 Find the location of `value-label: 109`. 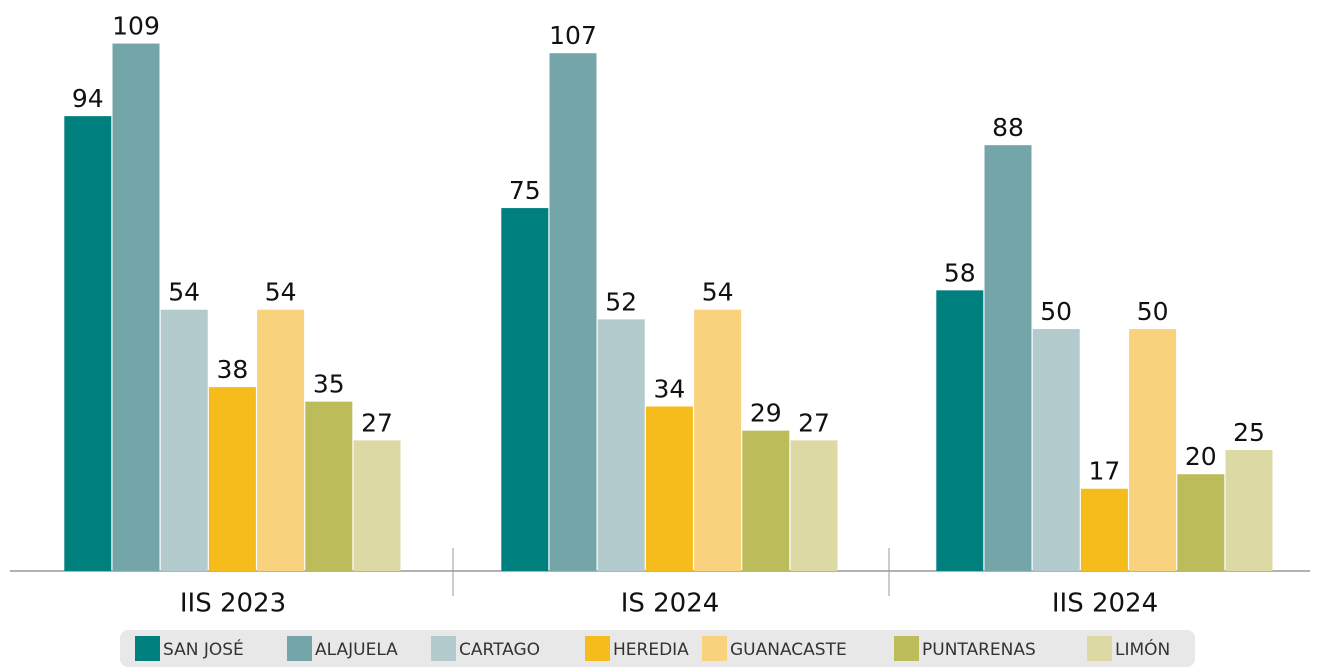

value-label: 109 is located at coordinates (136, 26).